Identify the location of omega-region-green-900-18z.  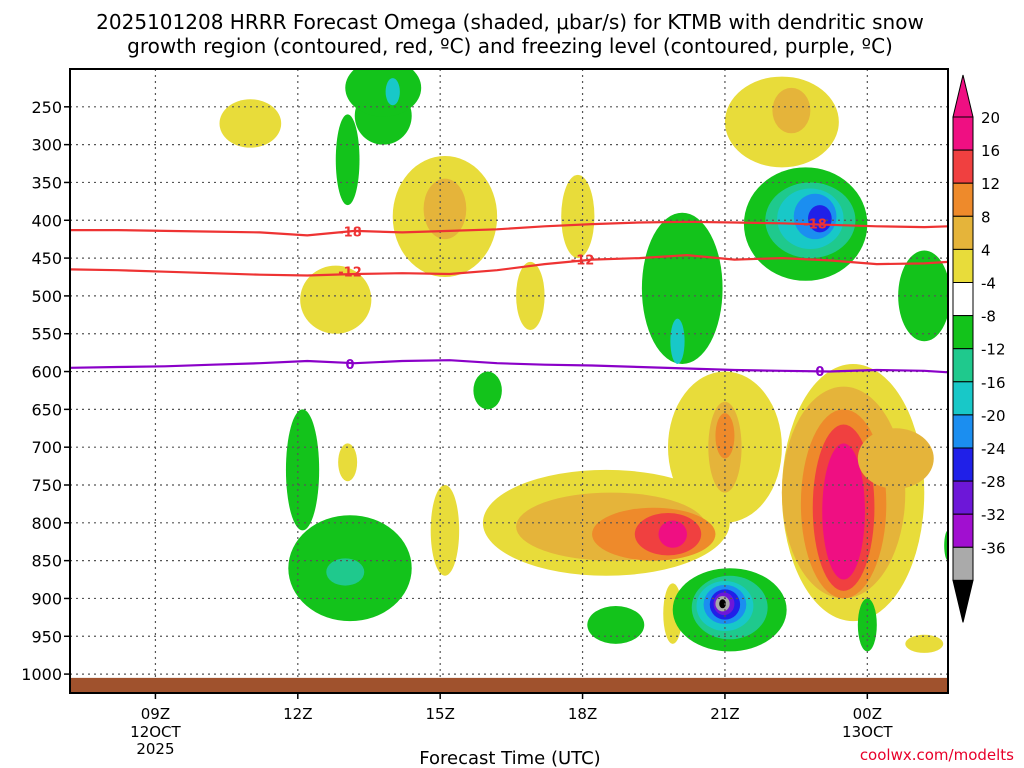
(616, 625).